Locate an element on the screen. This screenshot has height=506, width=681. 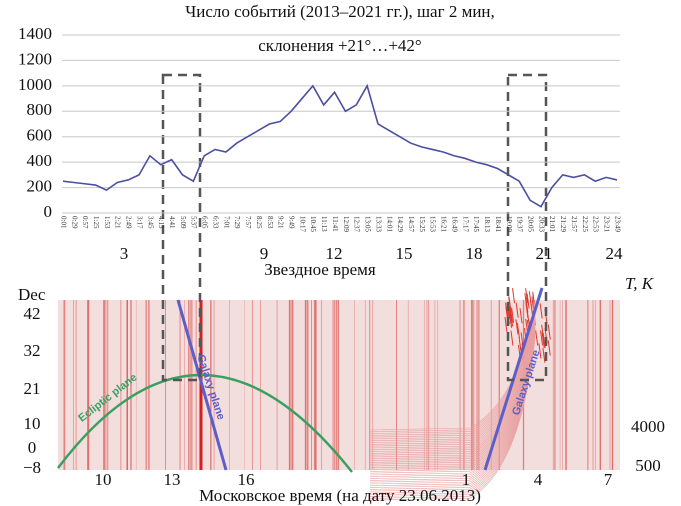
x-tick-label: 20:33 is located at coordinates (541, 224).